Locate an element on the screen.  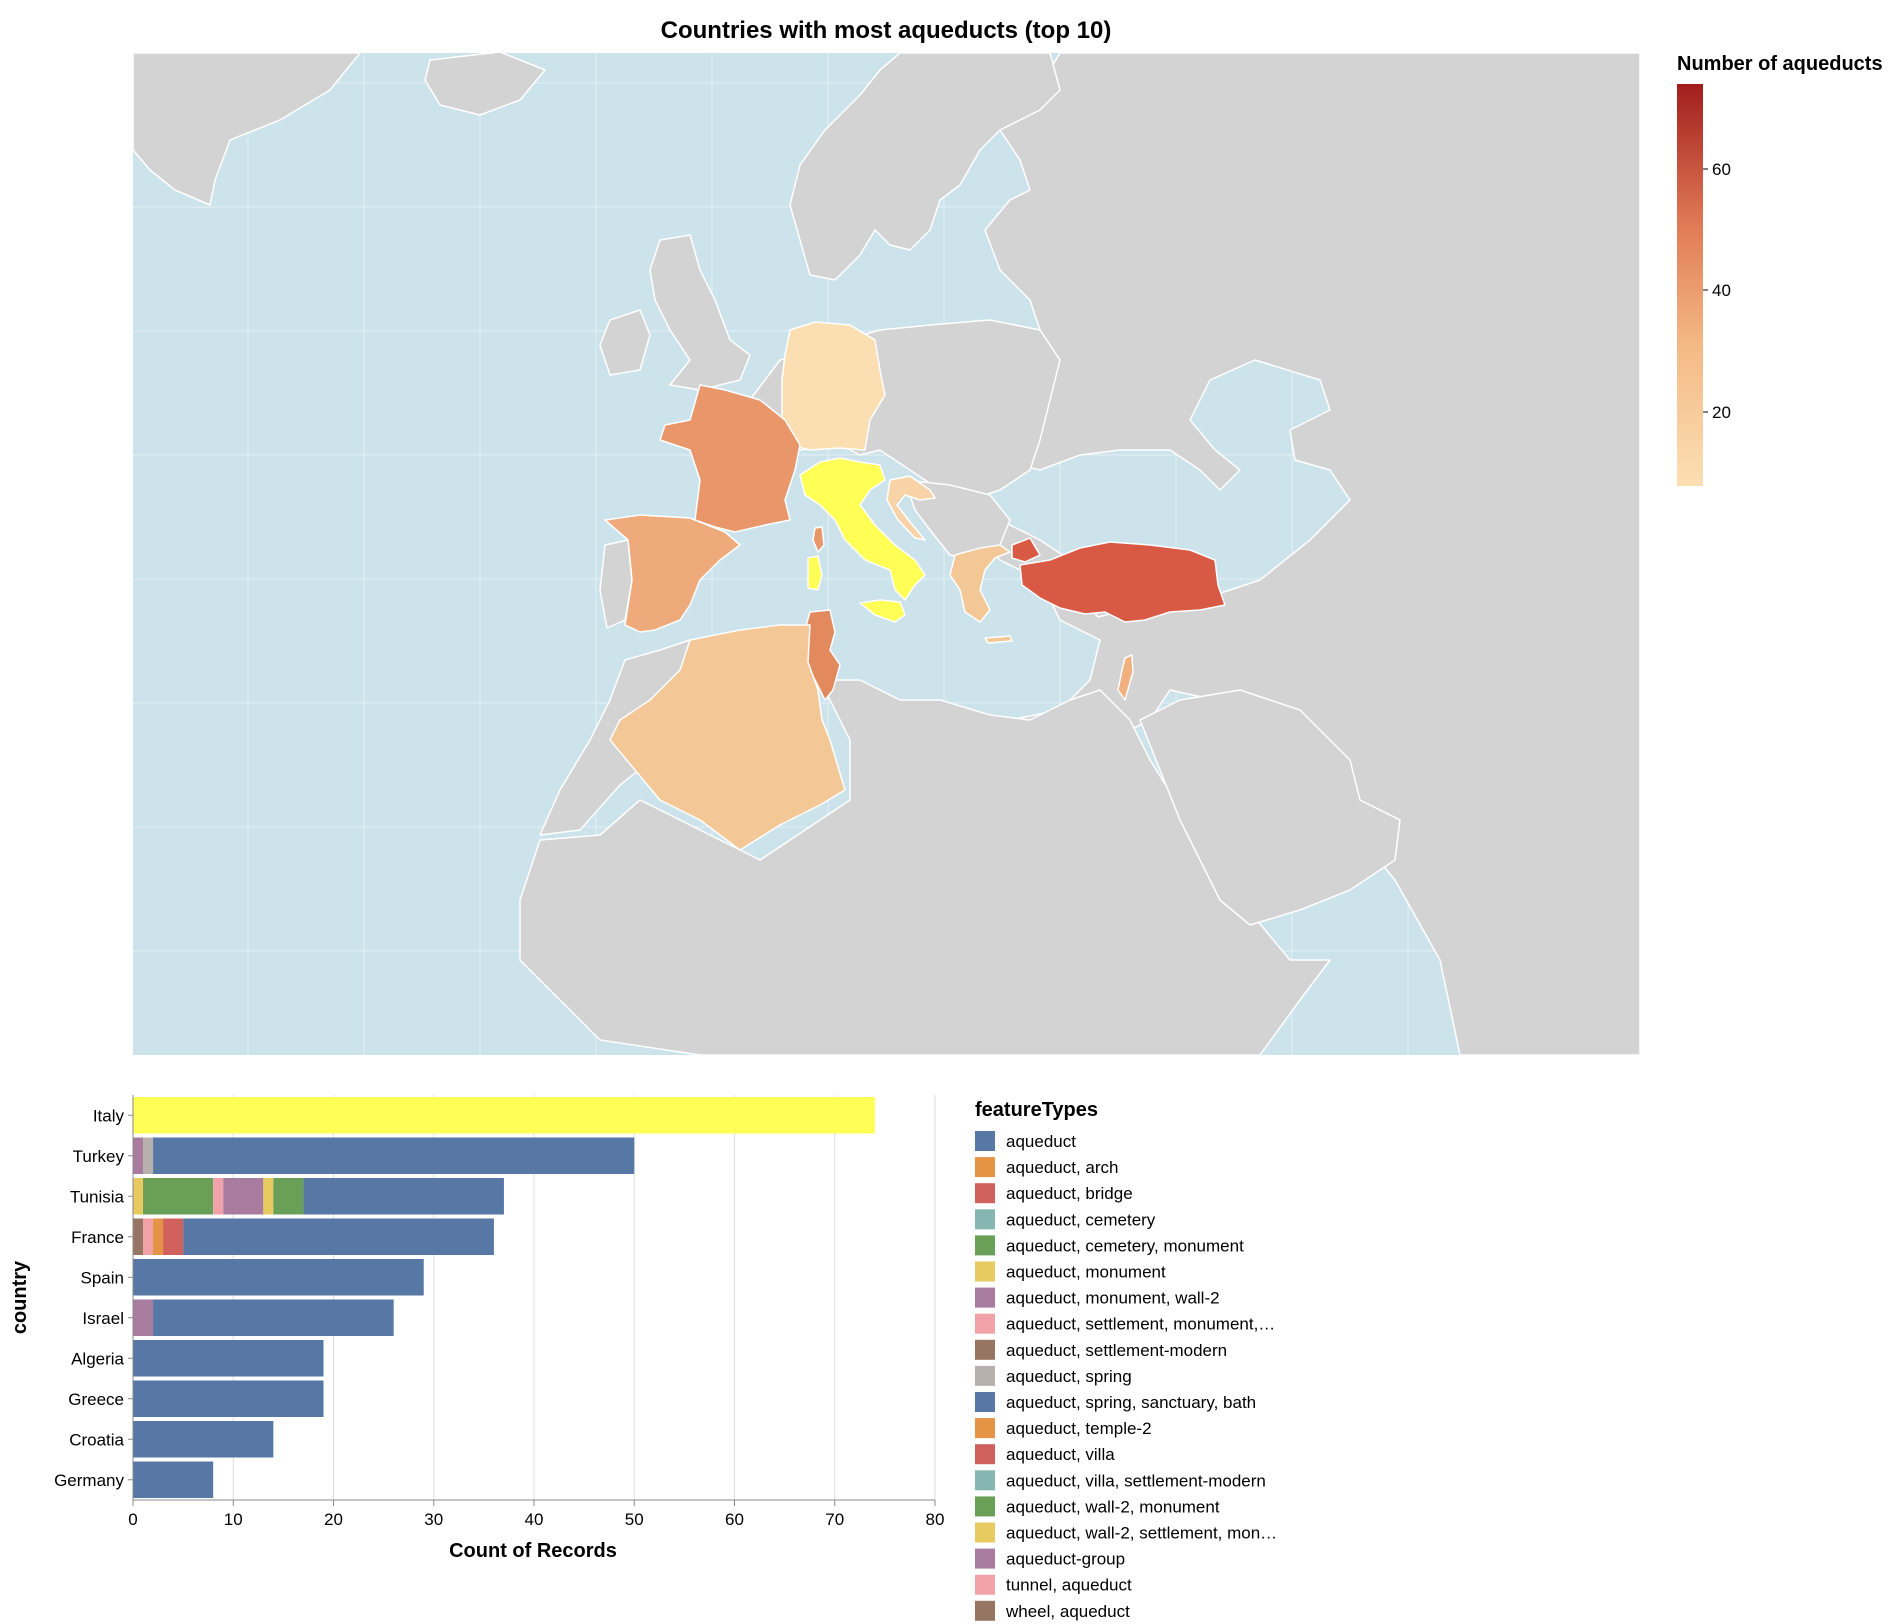
legend-label: aqueduct, bridge is located at coordinates (1069, 1193).